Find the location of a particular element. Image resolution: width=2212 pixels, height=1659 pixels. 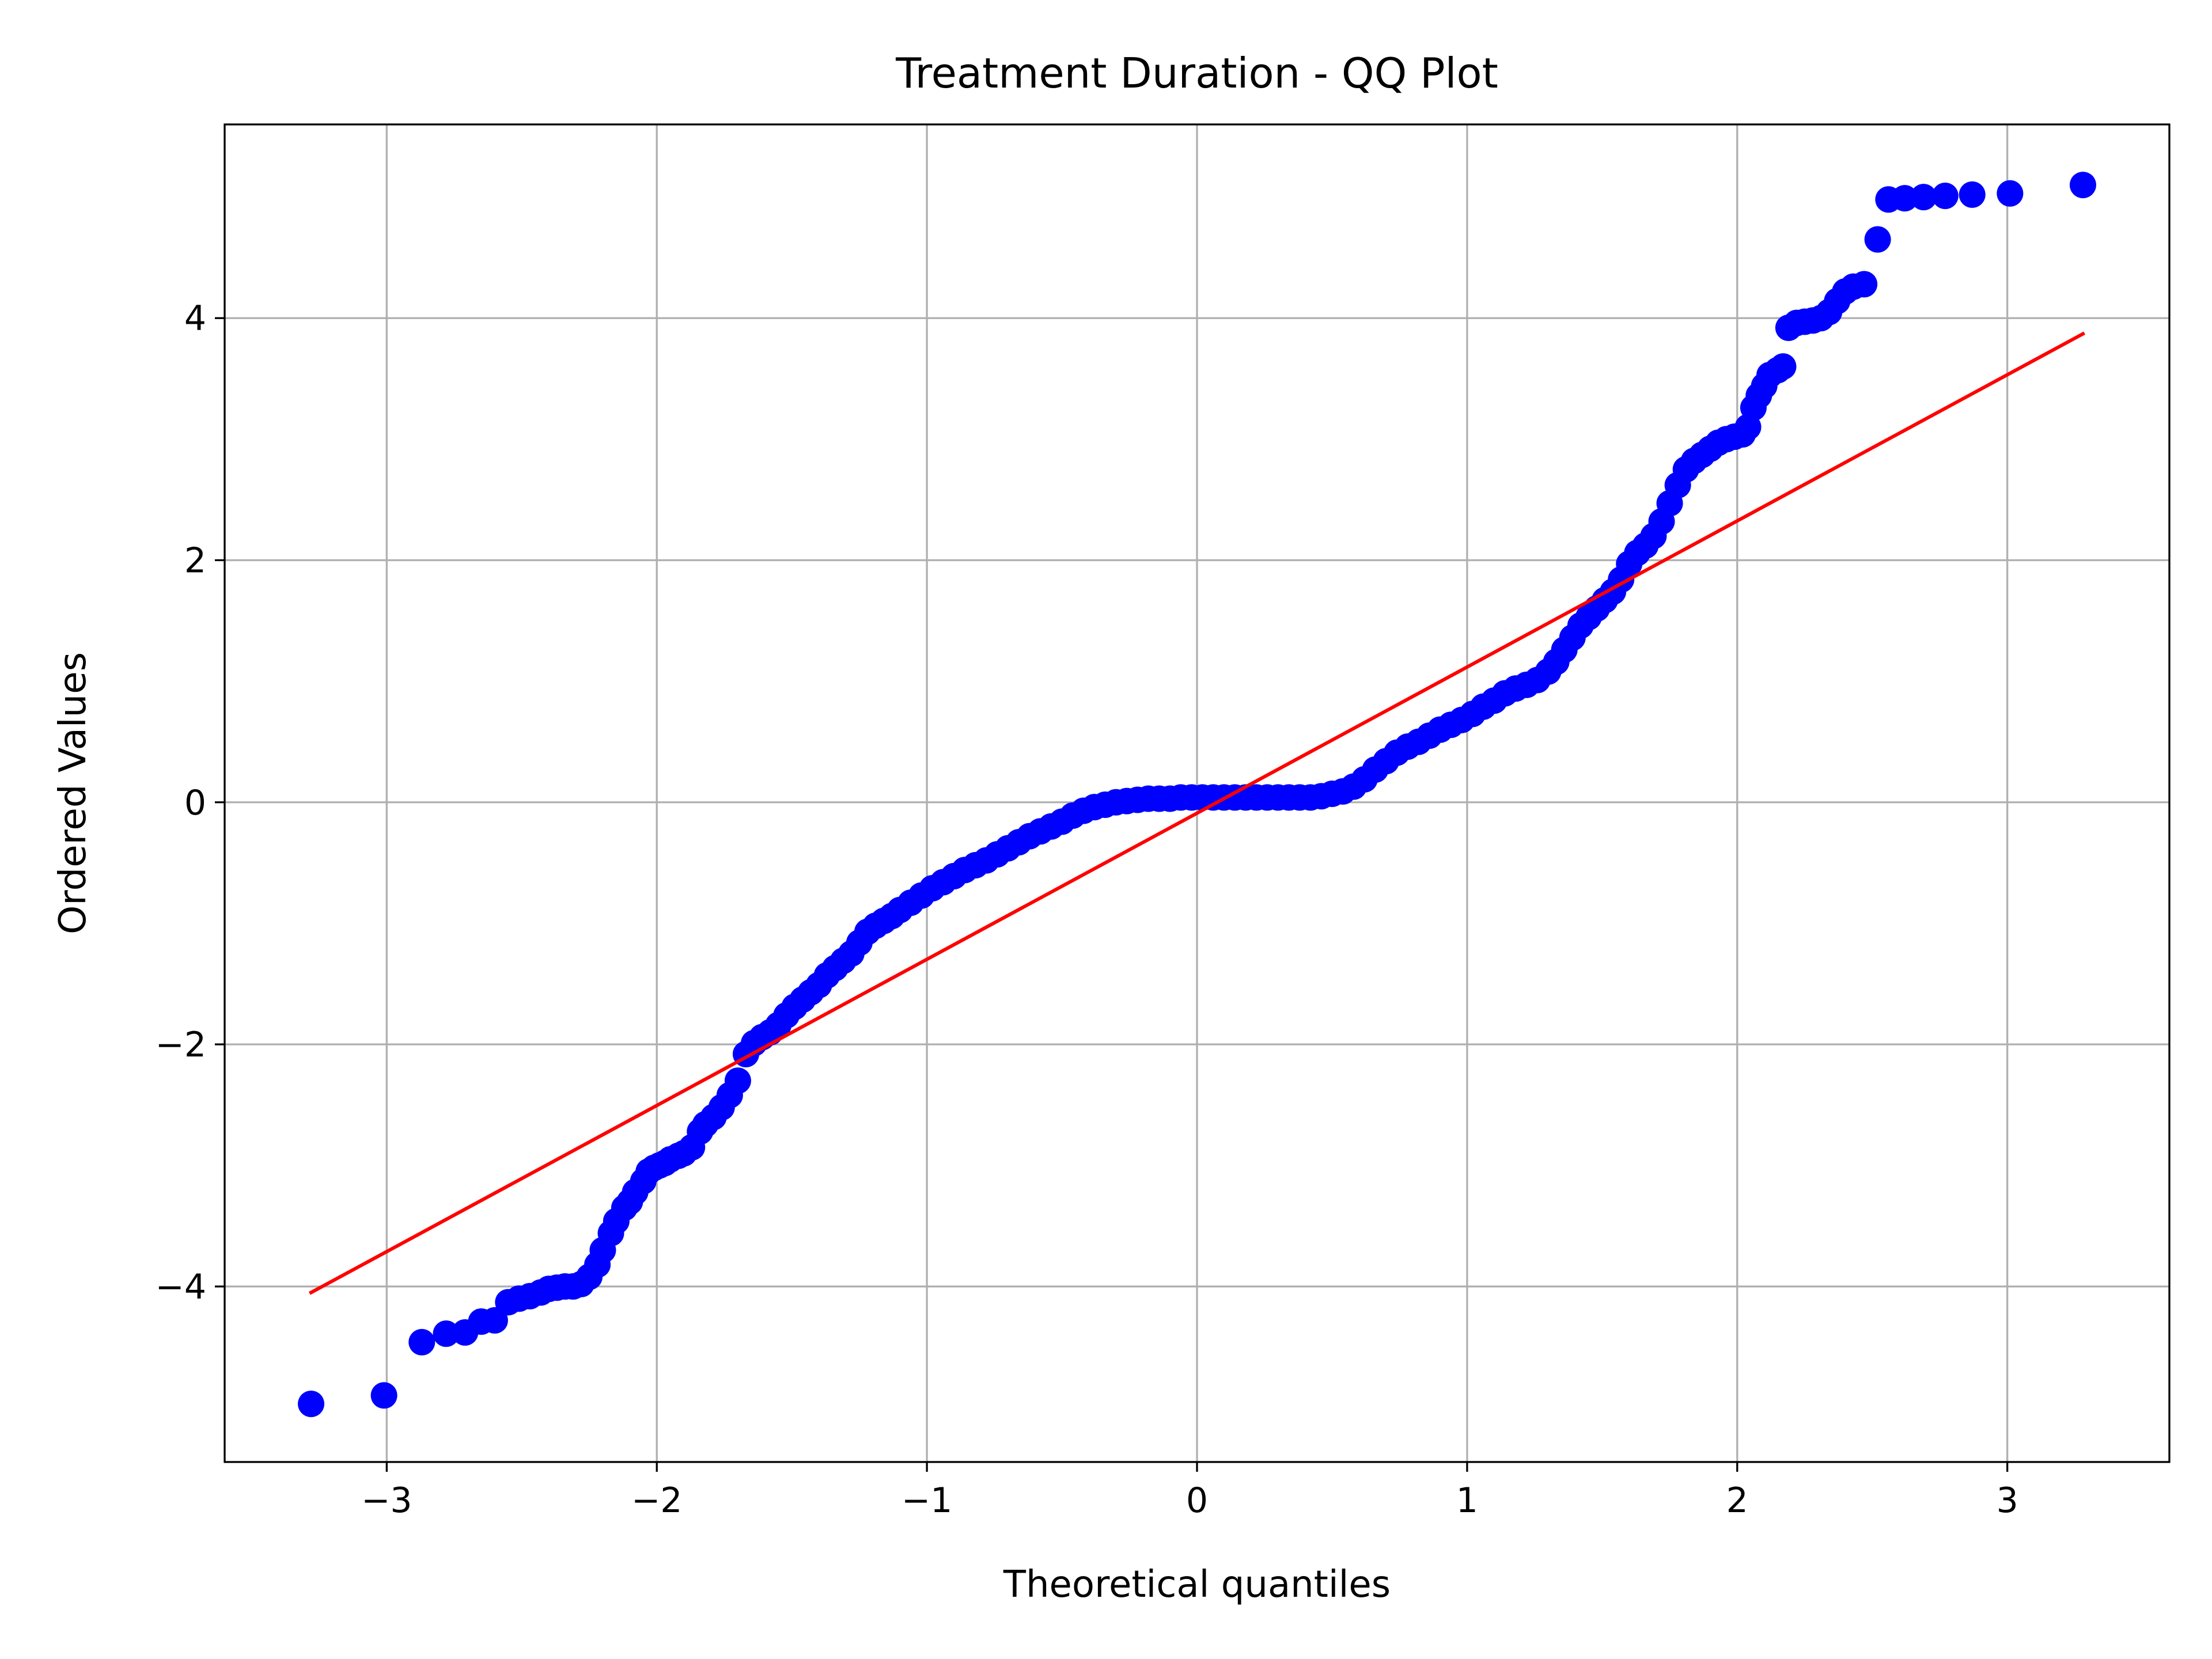

y-axis-label: Ordered Values is located at coordinates (73, 793).